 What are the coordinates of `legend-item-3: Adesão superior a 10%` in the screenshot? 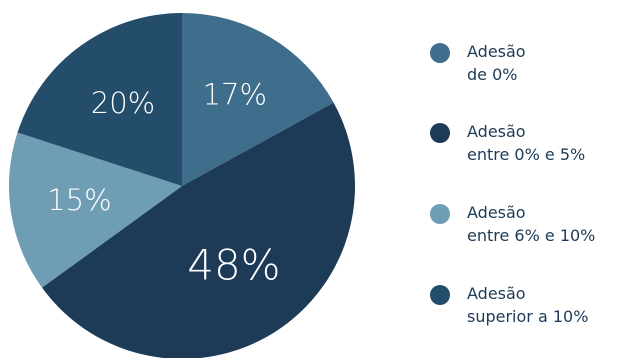 It's located at (524, 304).